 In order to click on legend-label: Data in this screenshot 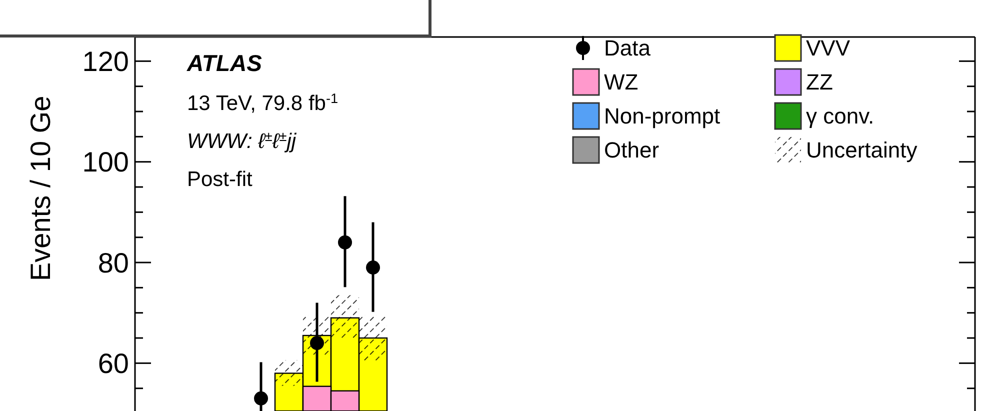, I will do `click(628, 48)`.